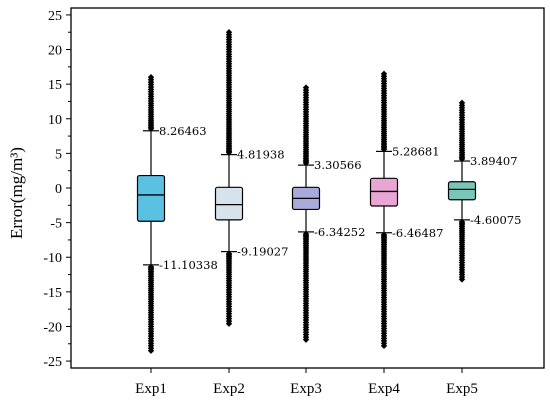  What do you see at coordinates (56, 224) in the screenshot?
I see `y-tick-label: -5` at bounding box center [56, 224].